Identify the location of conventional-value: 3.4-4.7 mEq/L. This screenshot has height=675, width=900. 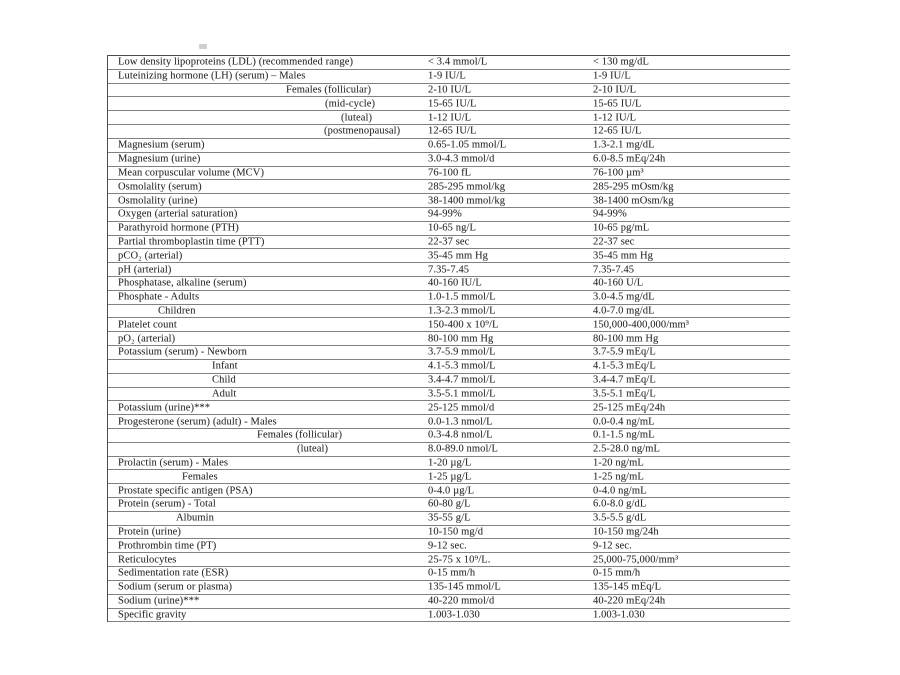
(624, 380).